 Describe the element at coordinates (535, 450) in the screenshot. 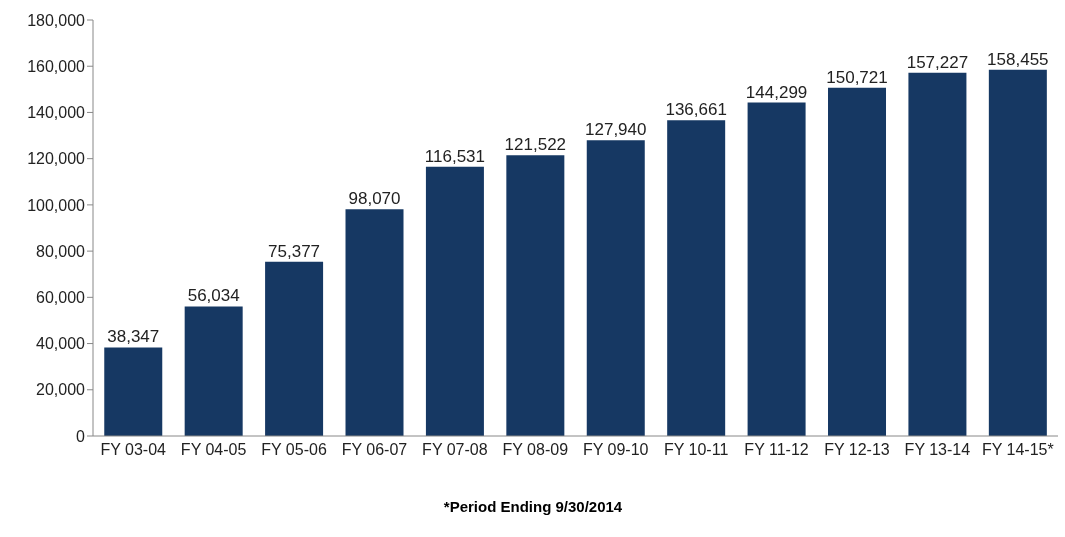

I see `x-tick-label: FY 08-09` at that location.